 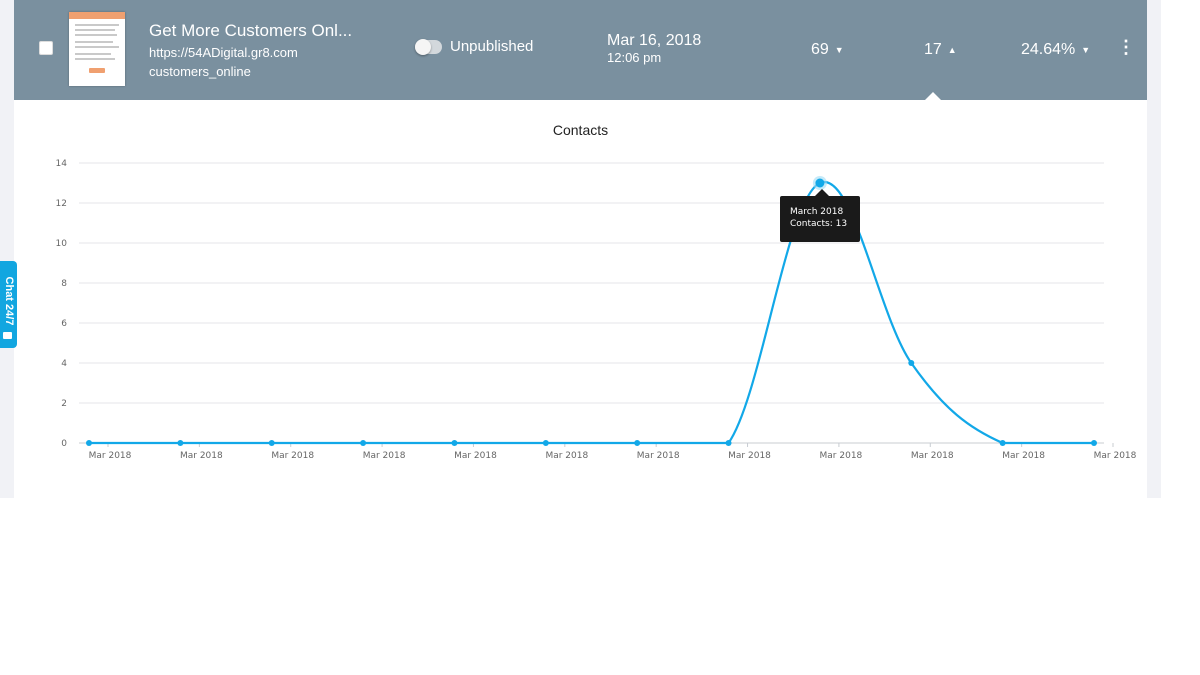 I want to click on page-slug: customers_online, so click(x=200, y=71).